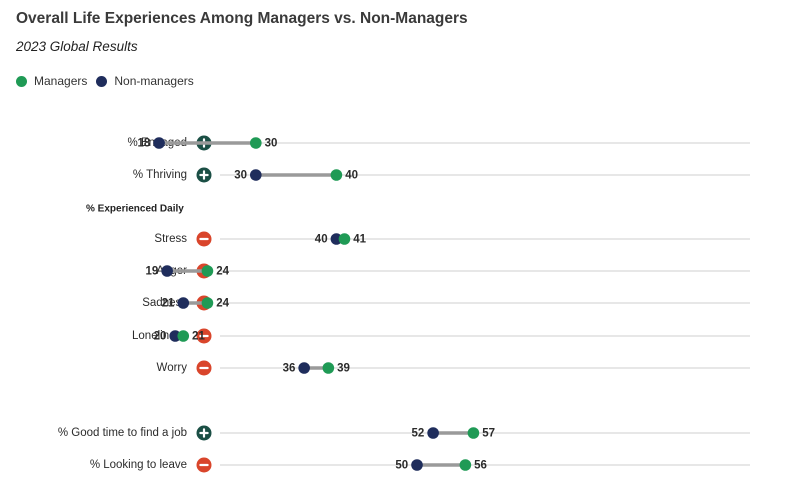  Describe the element at coordinates (170, 239) in the screenshot. I see `row-label-stress: Stress` at that location.